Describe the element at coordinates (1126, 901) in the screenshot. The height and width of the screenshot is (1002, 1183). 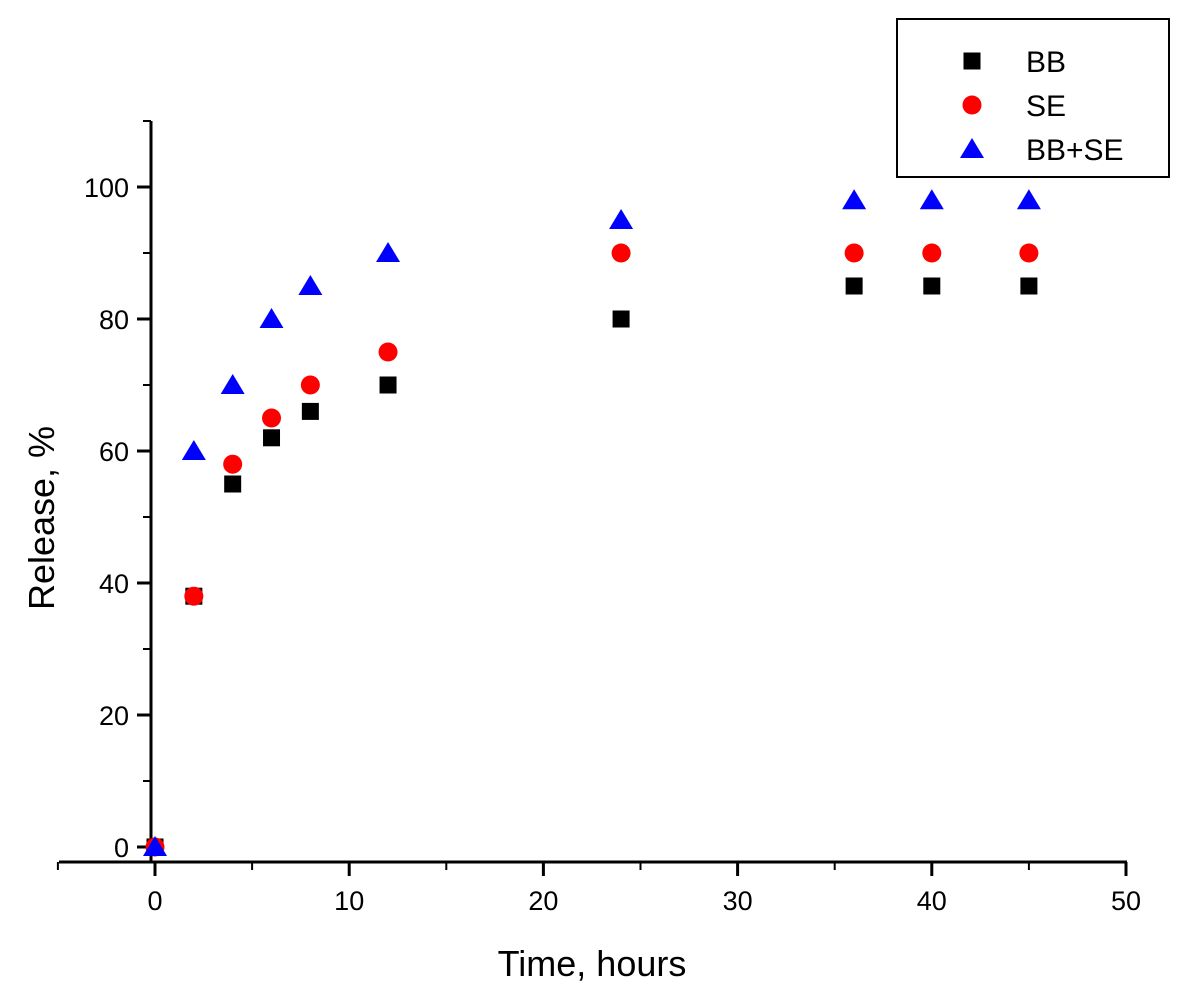
I see `x-tick-label: 50` at that location.